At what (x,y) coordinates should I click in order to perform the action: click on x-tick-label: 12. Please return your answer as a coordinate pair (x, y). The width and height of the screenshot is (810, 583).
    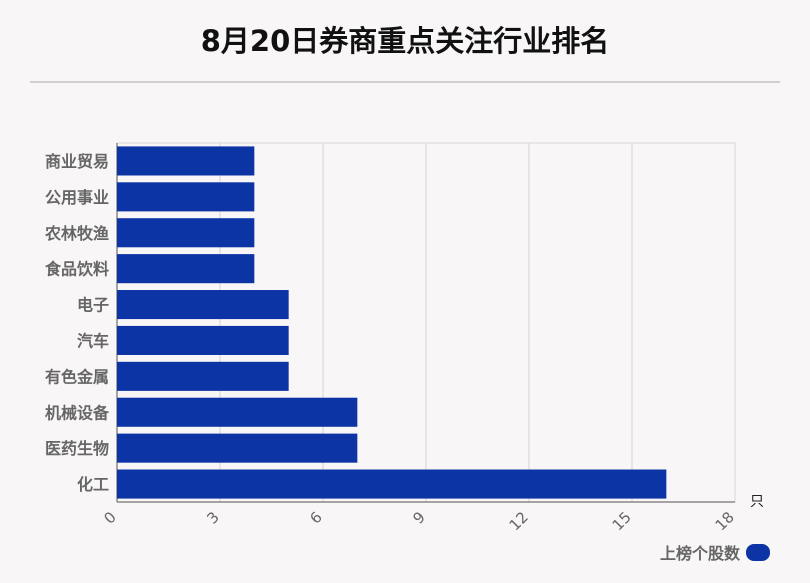
    Looking at the image, I should click on (519, 521).